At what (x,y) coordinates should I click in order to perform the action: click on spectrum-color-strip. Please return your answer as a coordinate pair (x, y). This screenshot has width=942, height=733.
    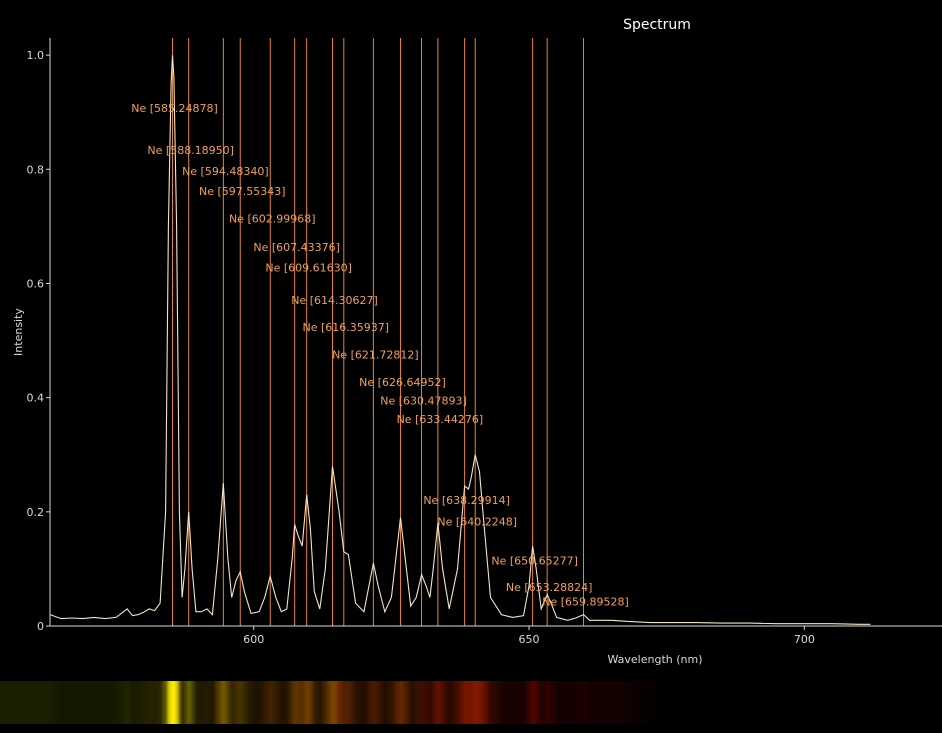
    Looking at the image, I should click on (471, 702).